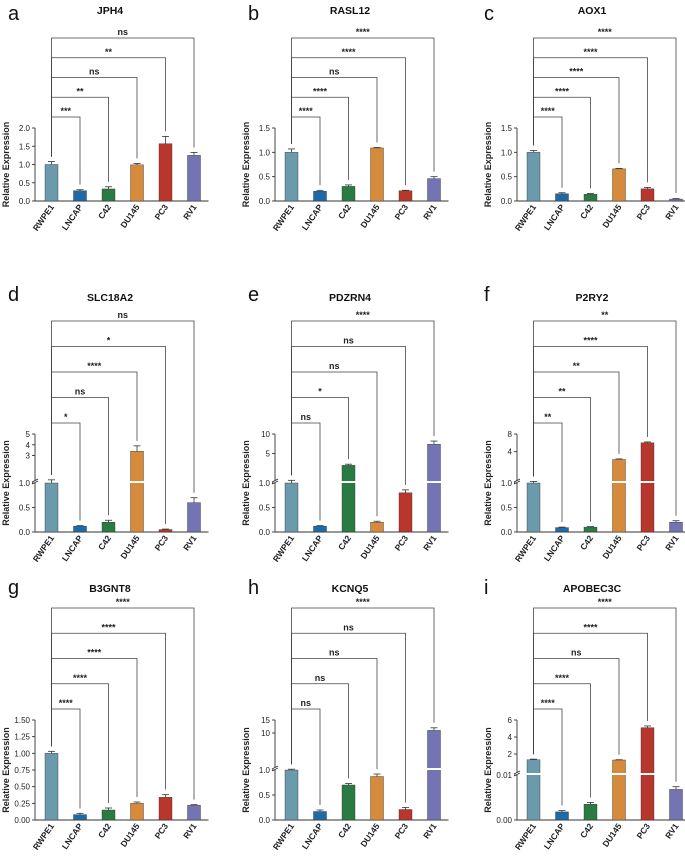 This screenshot has height=864, width=685. I want to click on y-tick-label: 0.01, so click(504, 775).